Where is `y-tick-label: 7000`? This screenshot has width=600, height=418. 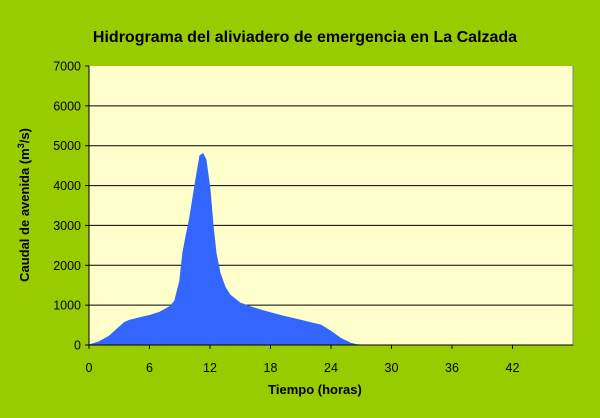
y-tick-label: 7000 is located at coordinates (67, 67).